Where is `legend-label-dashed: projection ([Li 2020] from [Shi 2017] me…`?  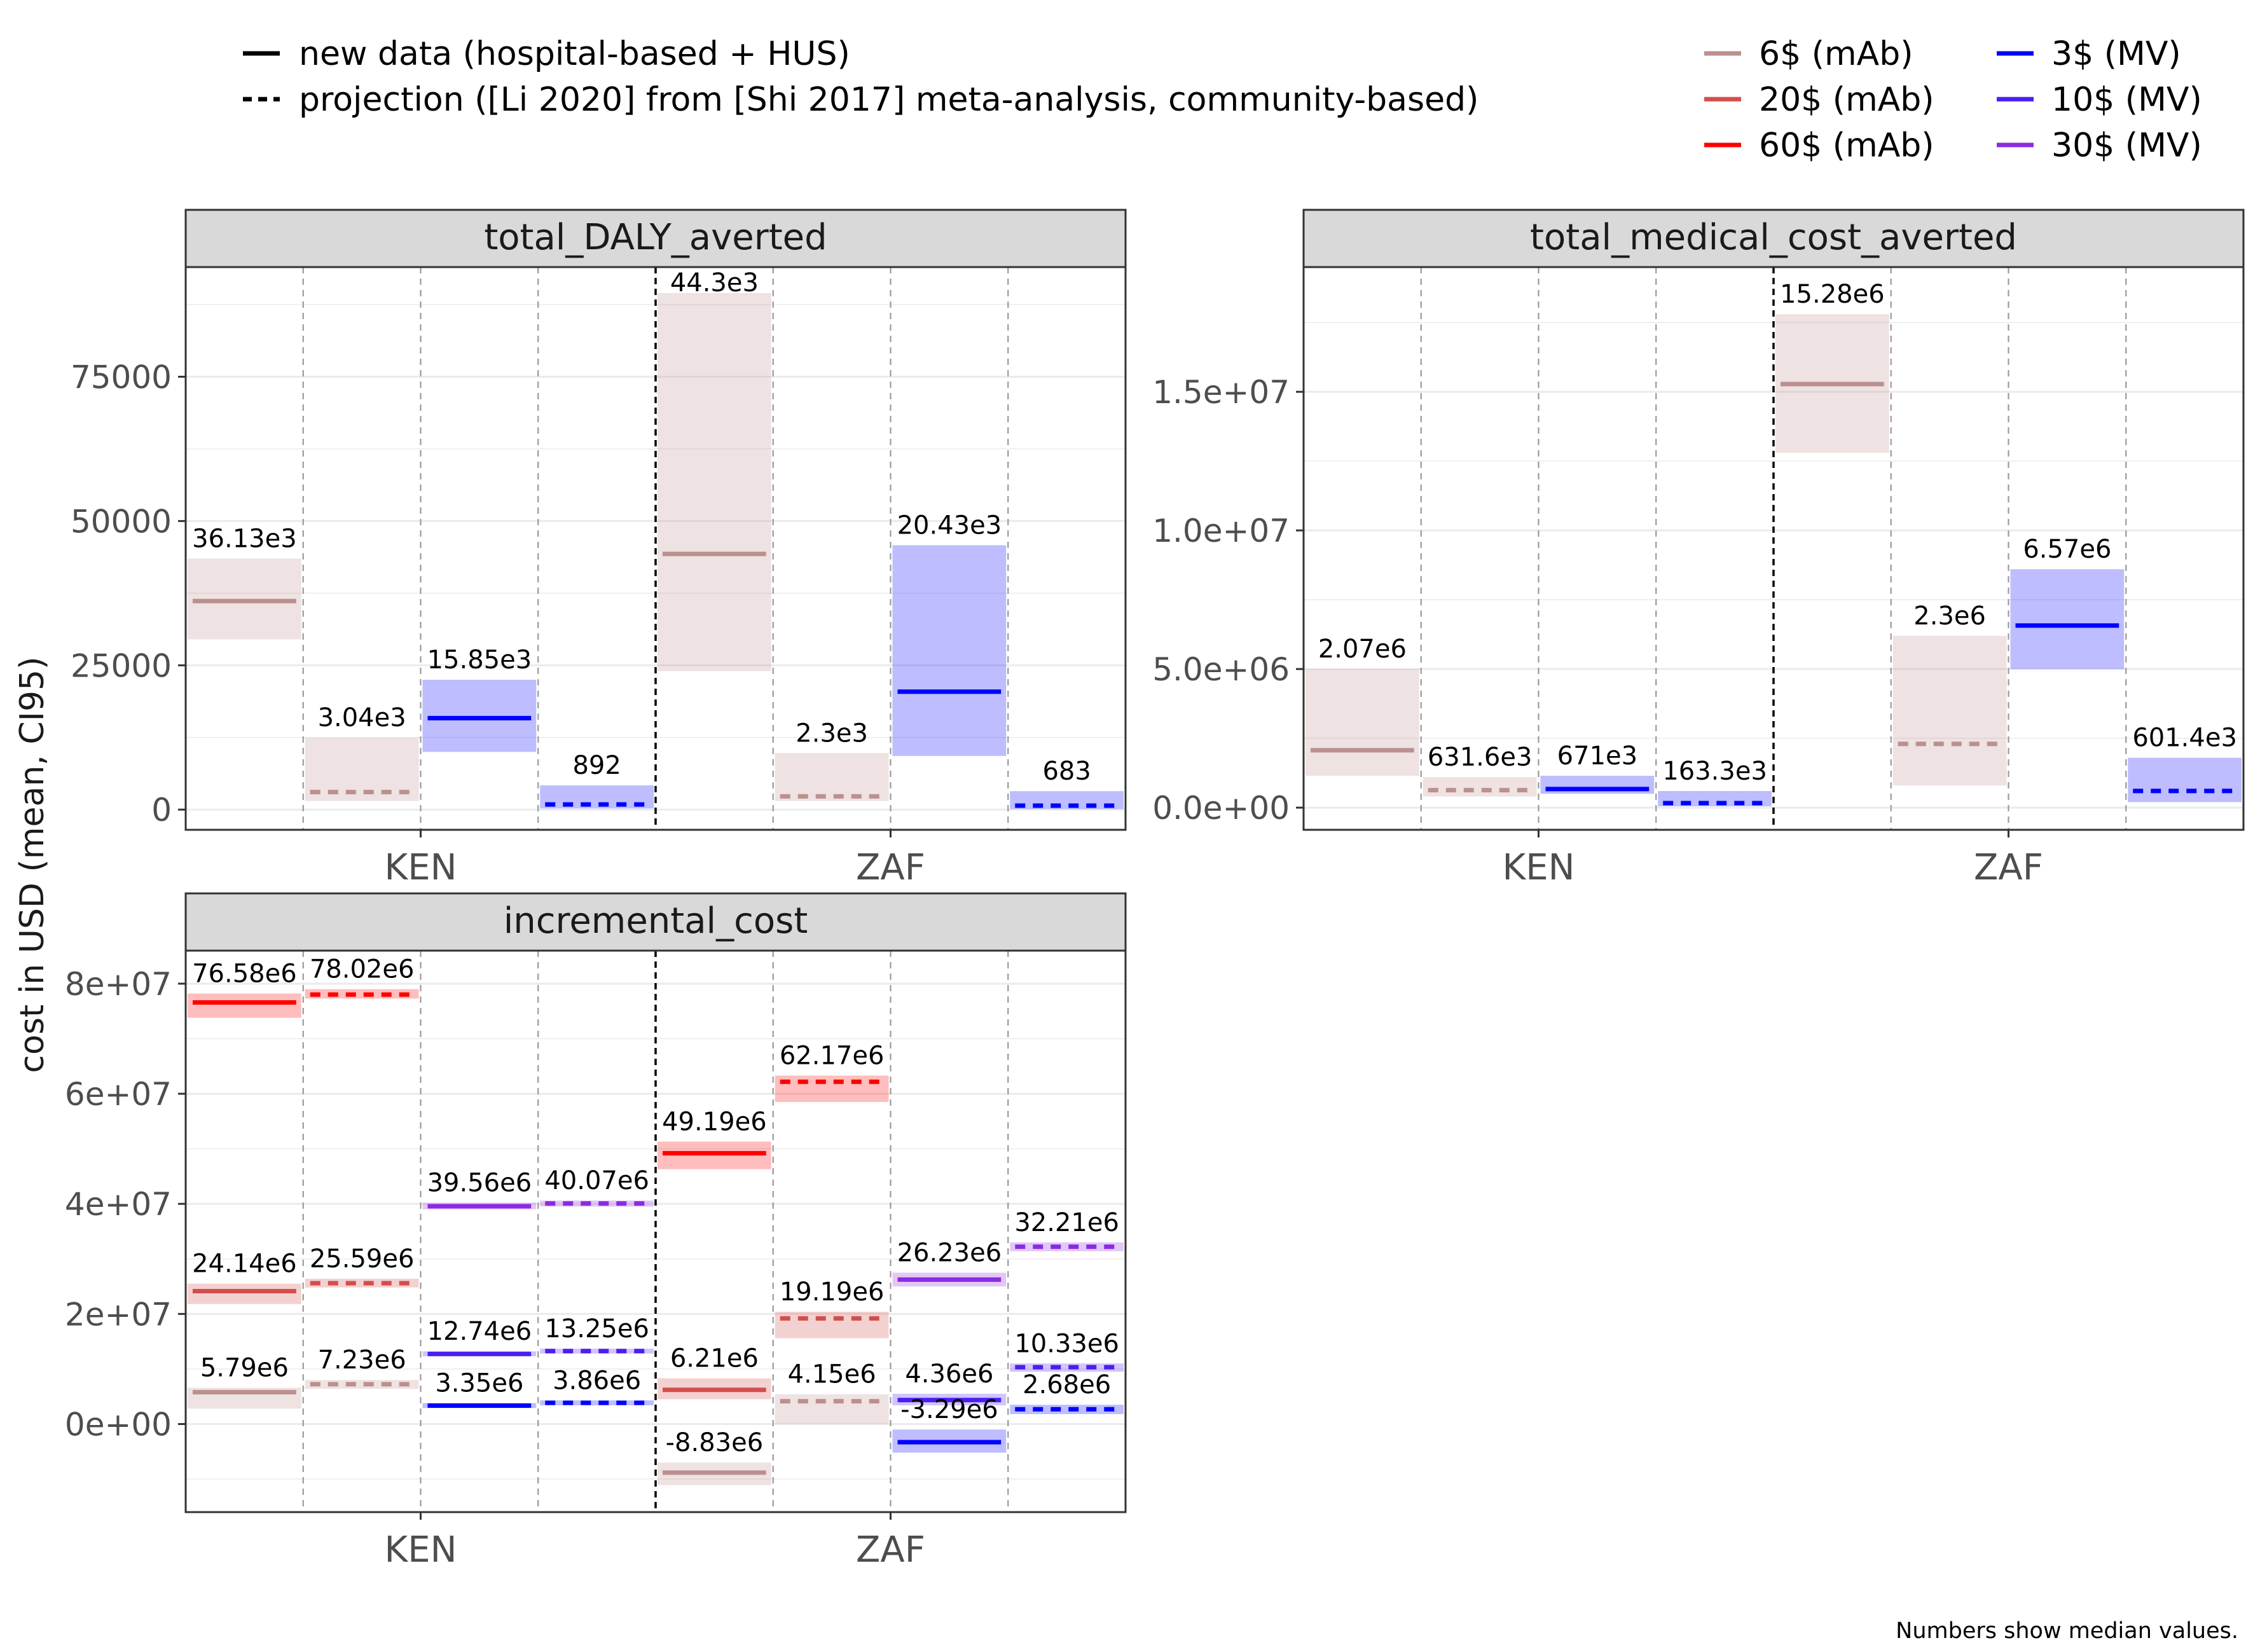 legend-label-dashed: projection ([Li 2020] from [Shi 2017] me… is located at coordinates (888, 100).